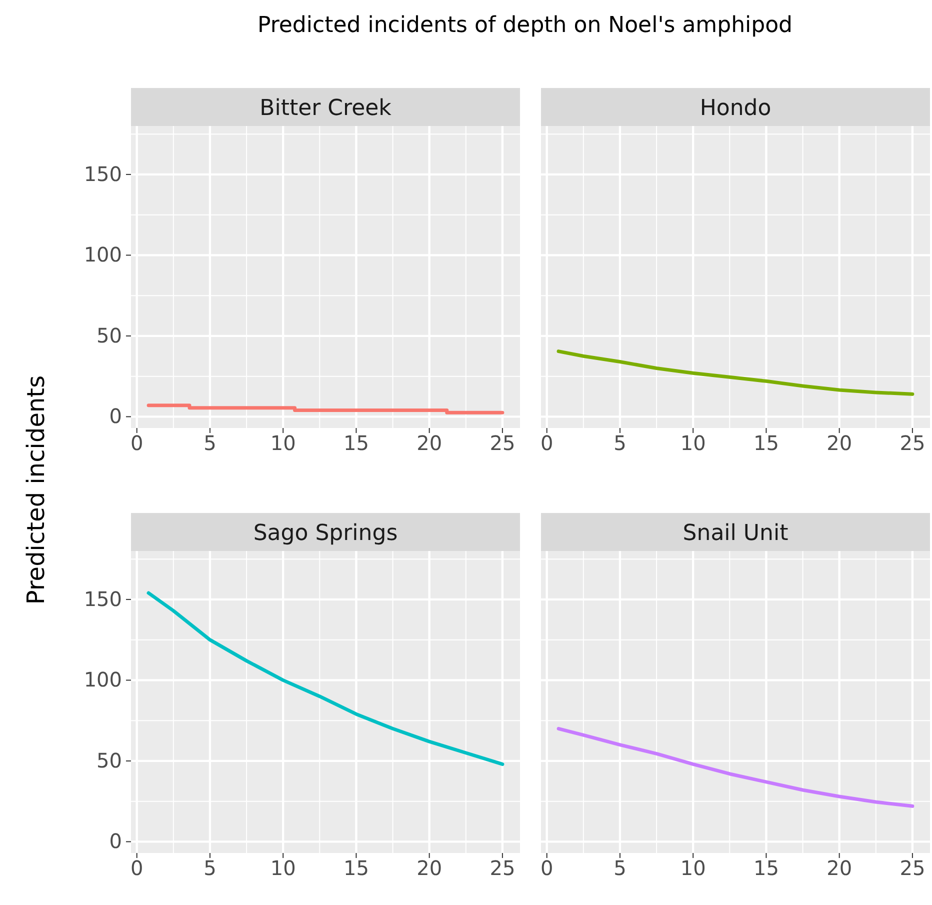  I want to click on chart-title: Bitter Creek, so click(326, 108).